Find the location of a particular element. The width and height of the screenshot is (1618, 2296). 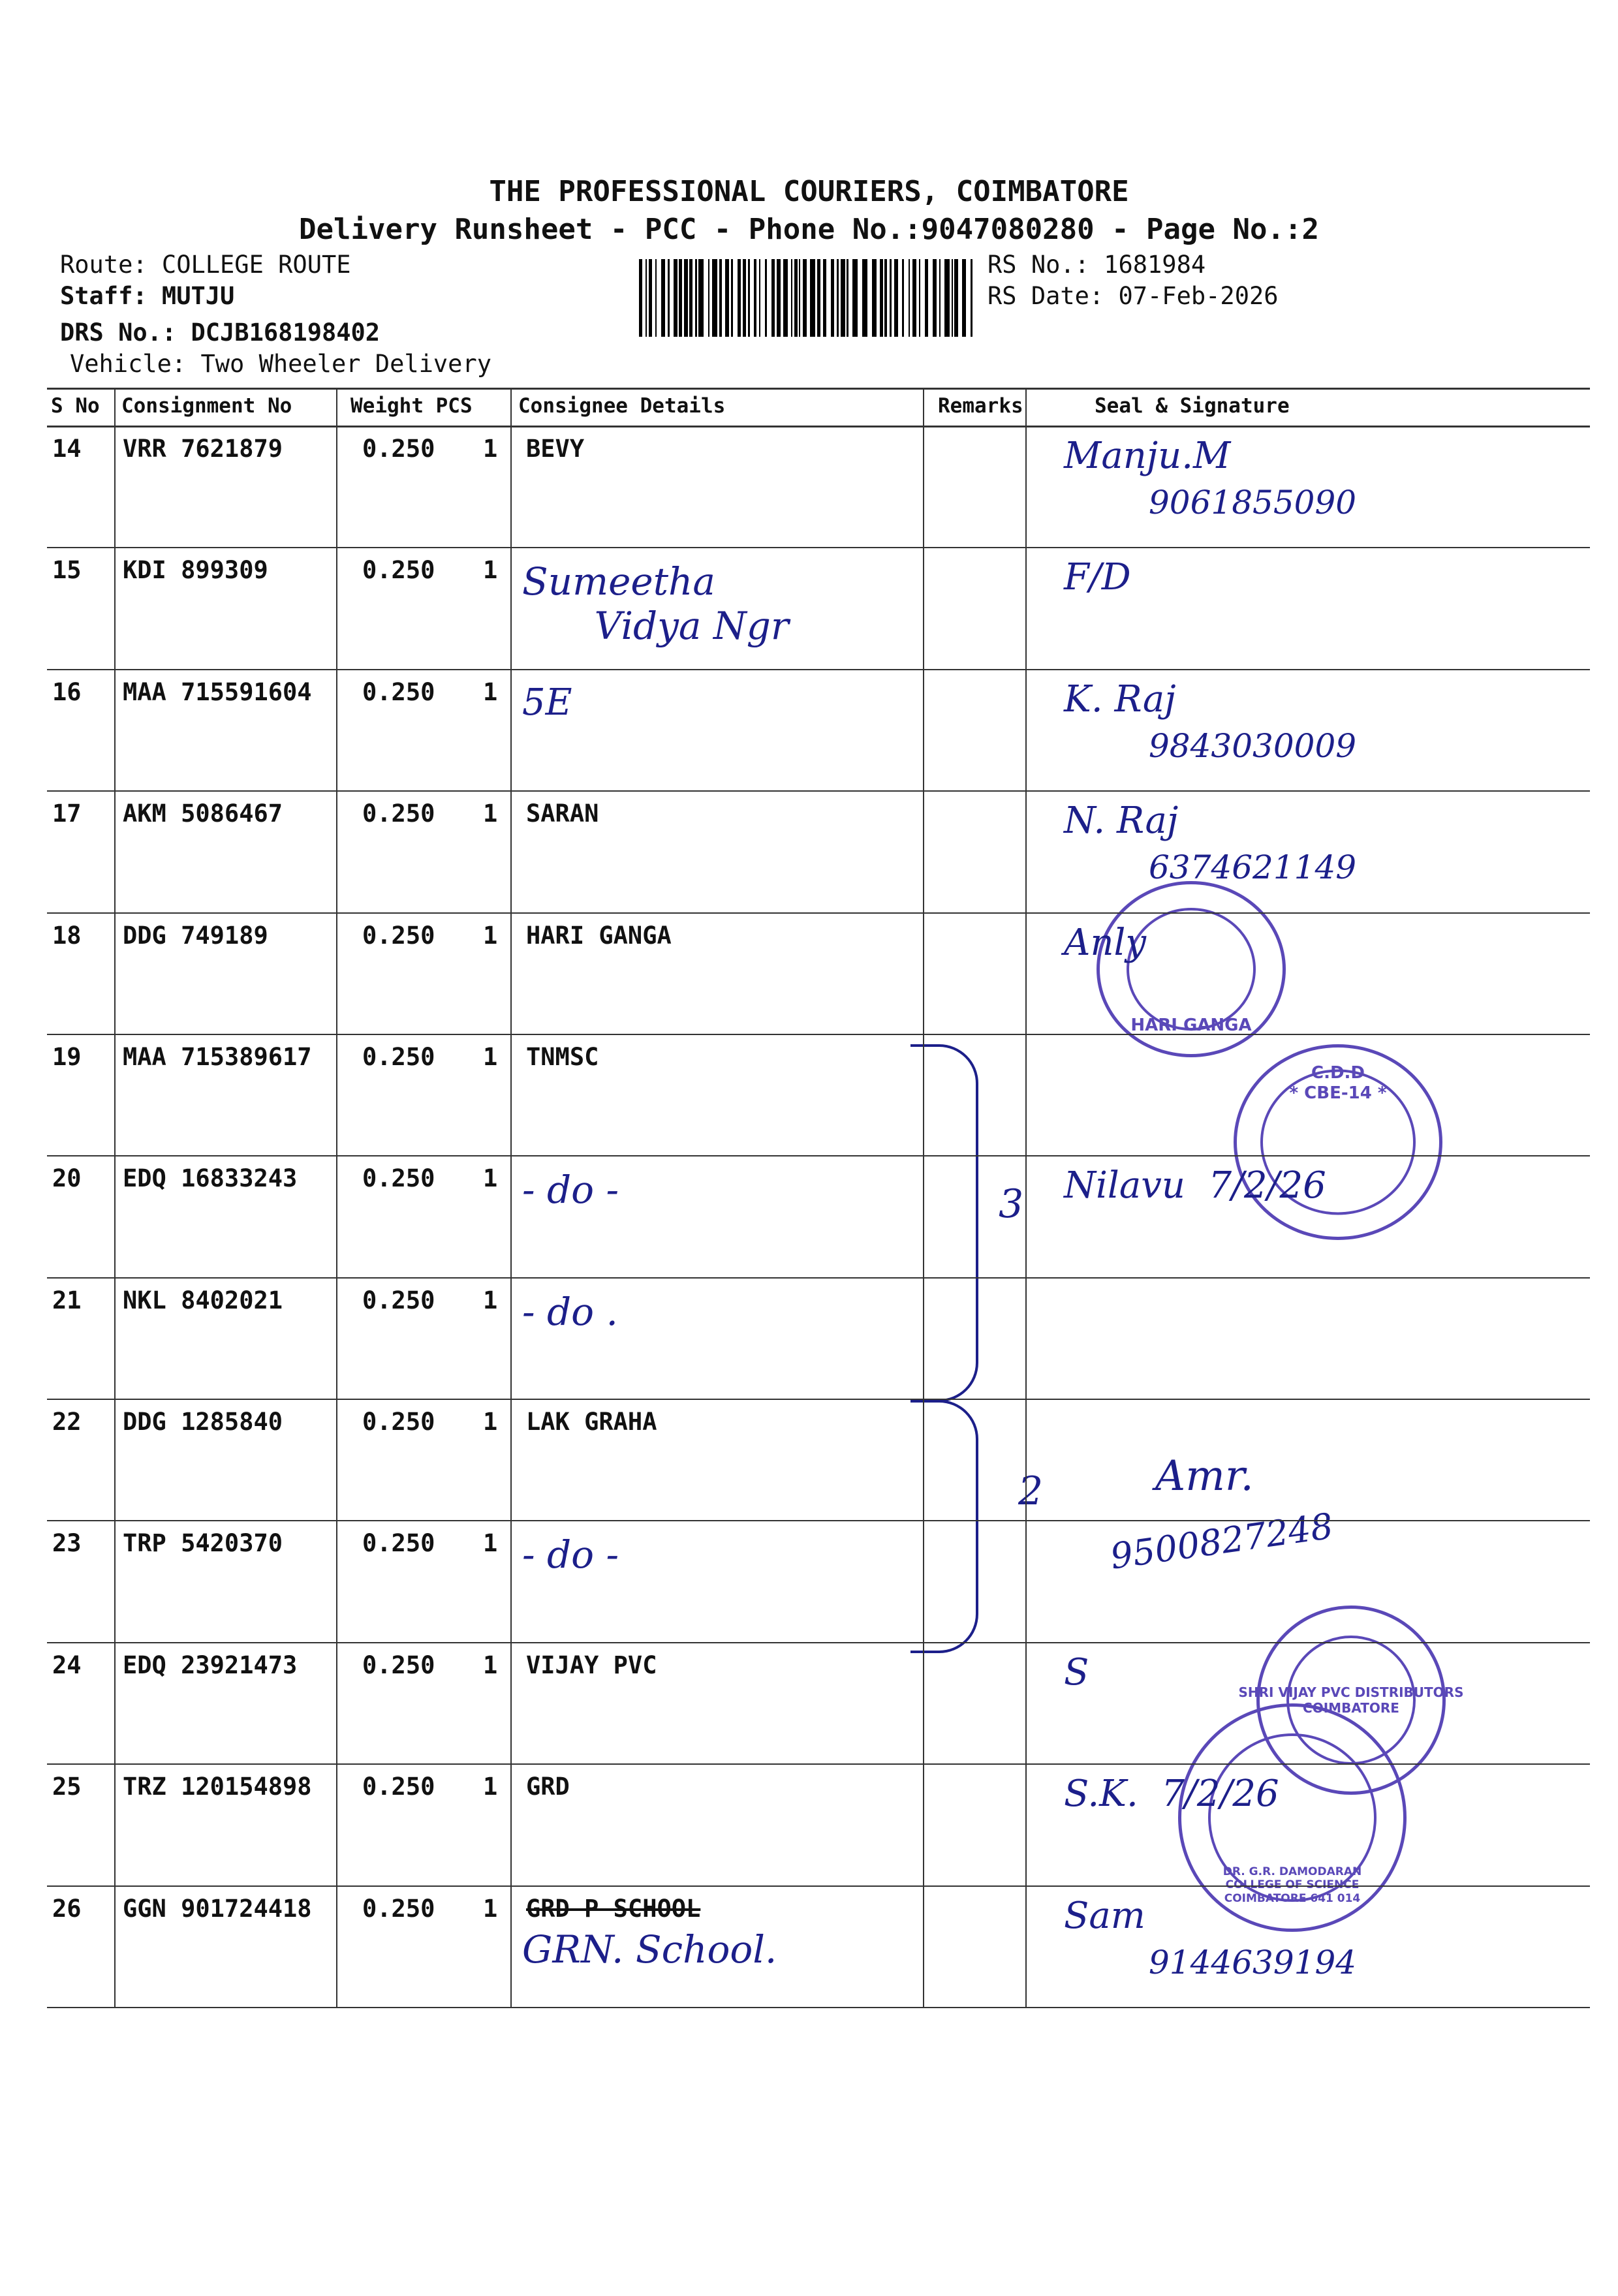

col-seal-signature: Seal & Signature is located at coordinates (1192, 406).